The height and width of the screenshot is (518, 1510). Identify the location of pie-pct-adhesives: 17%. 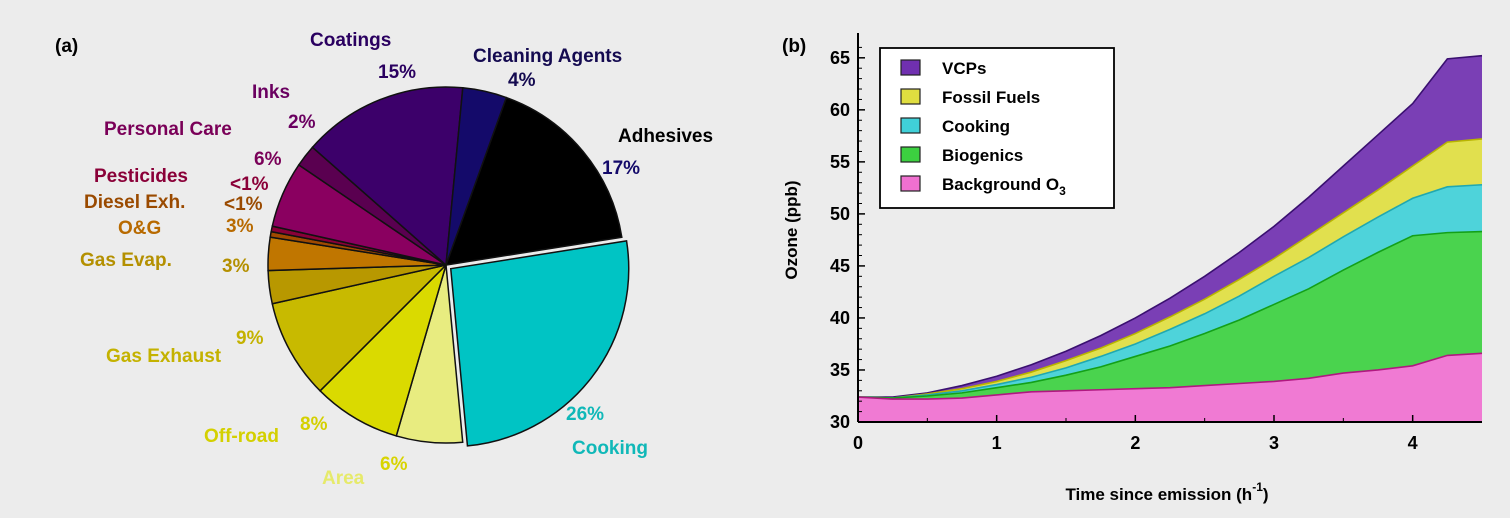
(621, 168).